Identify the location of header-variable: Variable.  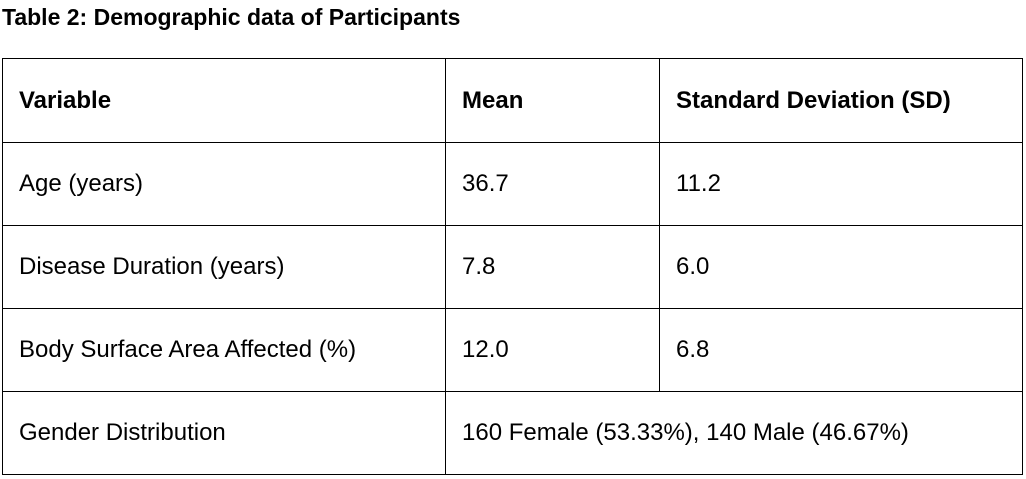
(224, 100).